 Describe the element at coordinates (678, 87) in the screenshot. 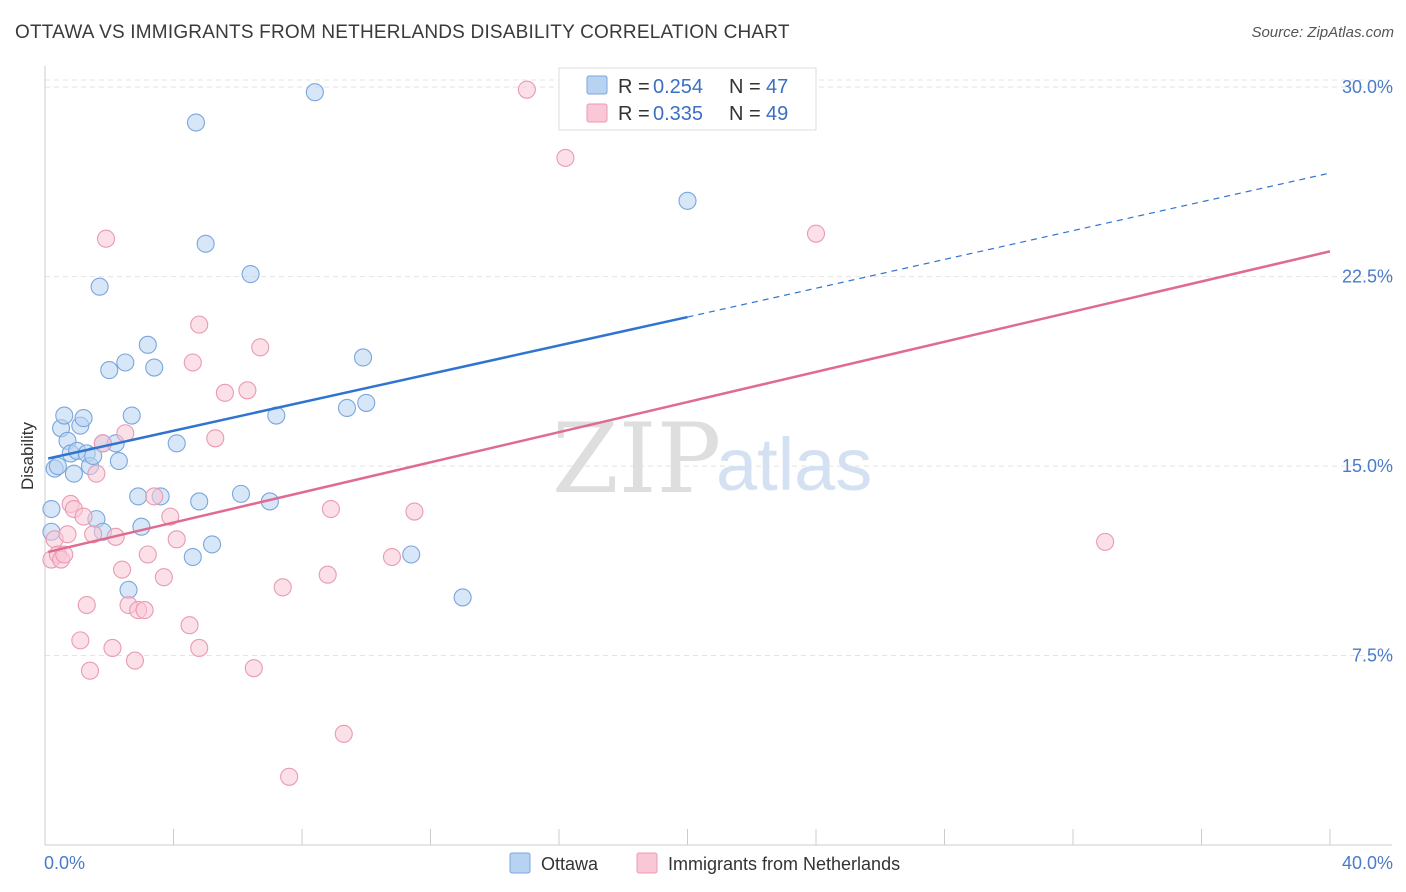

I see `legend-r-value-ottawa: 0.254` at that location.